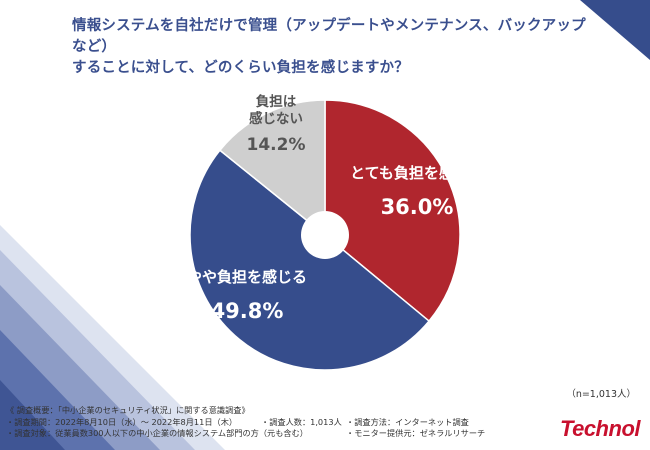  What do you see at coordinates (276, 145) in the screenshot?
I see `slice-value-none: 14.2%` at bounding box center [276, 145].